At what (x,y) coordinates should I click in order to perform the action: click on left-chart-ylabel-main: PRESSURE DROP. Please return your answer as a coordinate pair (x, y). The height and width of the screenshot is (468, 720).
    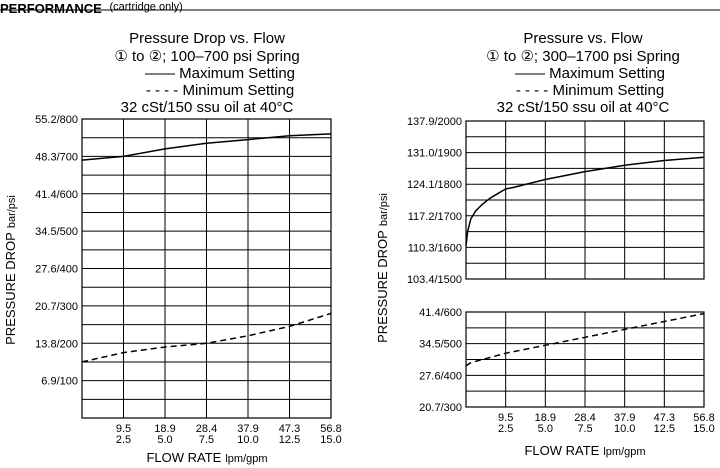
    Looking at the image, I should click on (10, 288).